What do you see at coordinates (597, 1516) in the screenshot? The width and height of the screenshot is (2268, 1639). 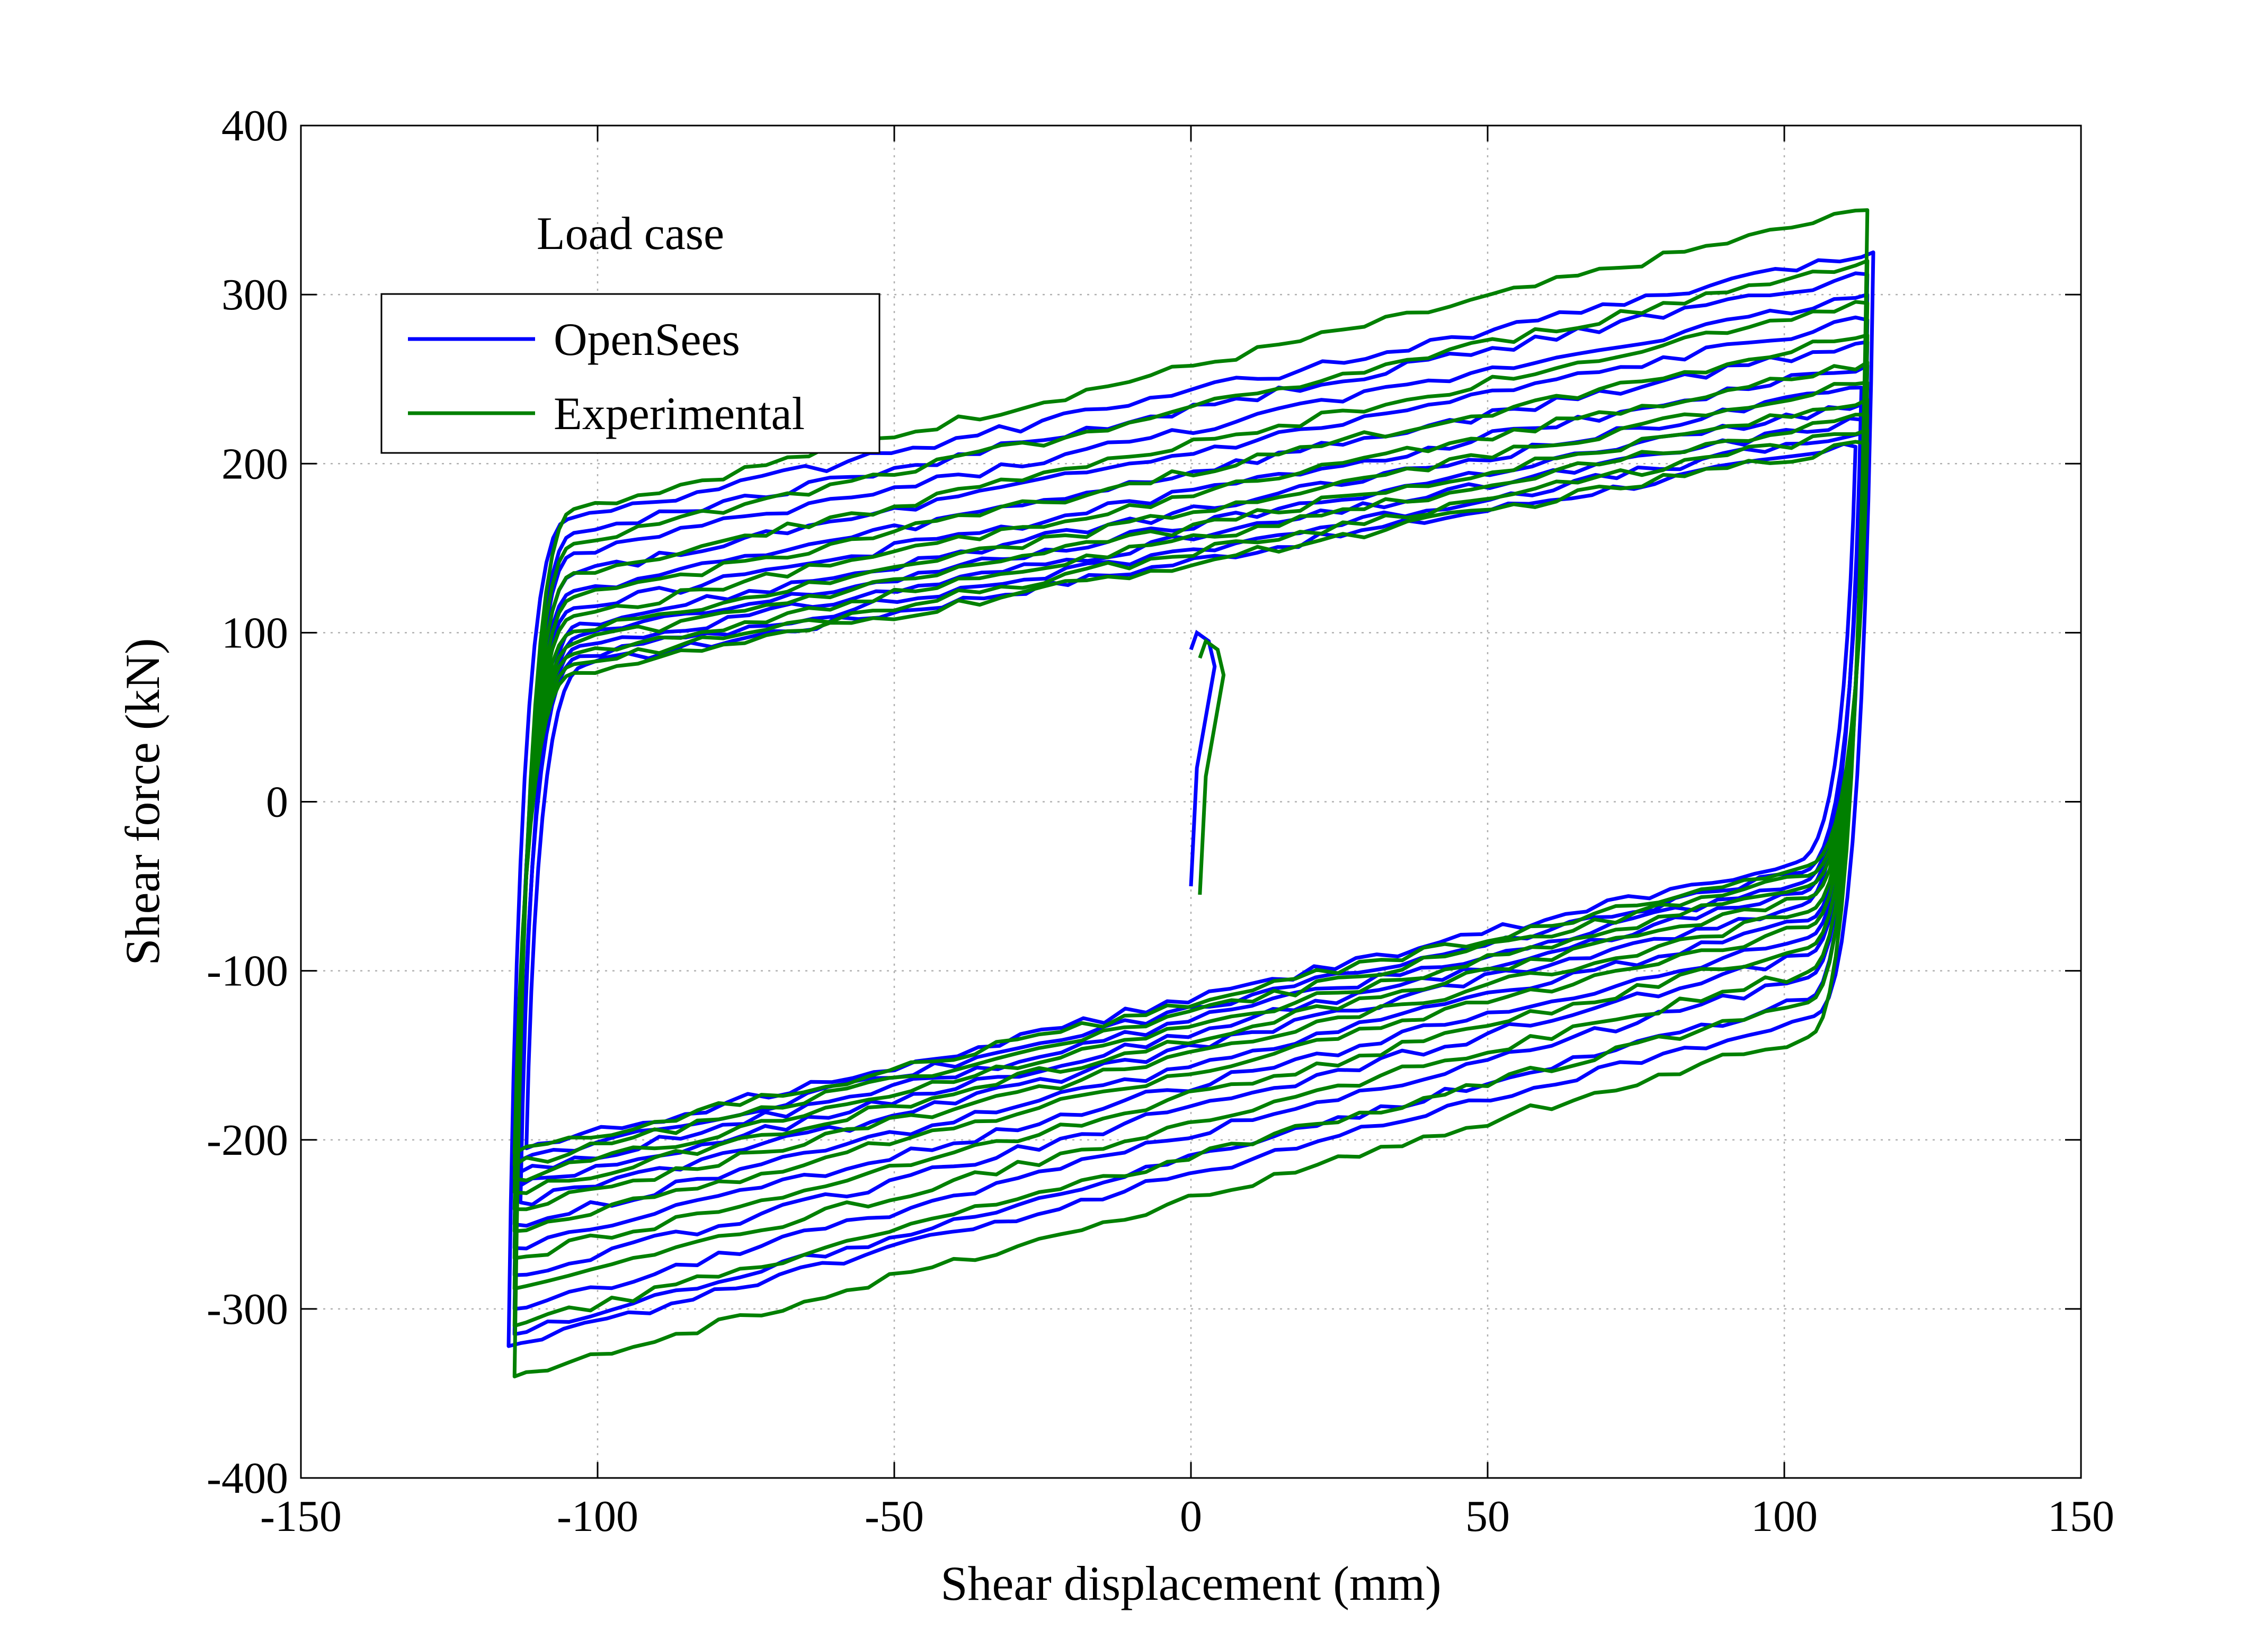 I see `x-tick-label: -100` at bounding box center [597, 1516].